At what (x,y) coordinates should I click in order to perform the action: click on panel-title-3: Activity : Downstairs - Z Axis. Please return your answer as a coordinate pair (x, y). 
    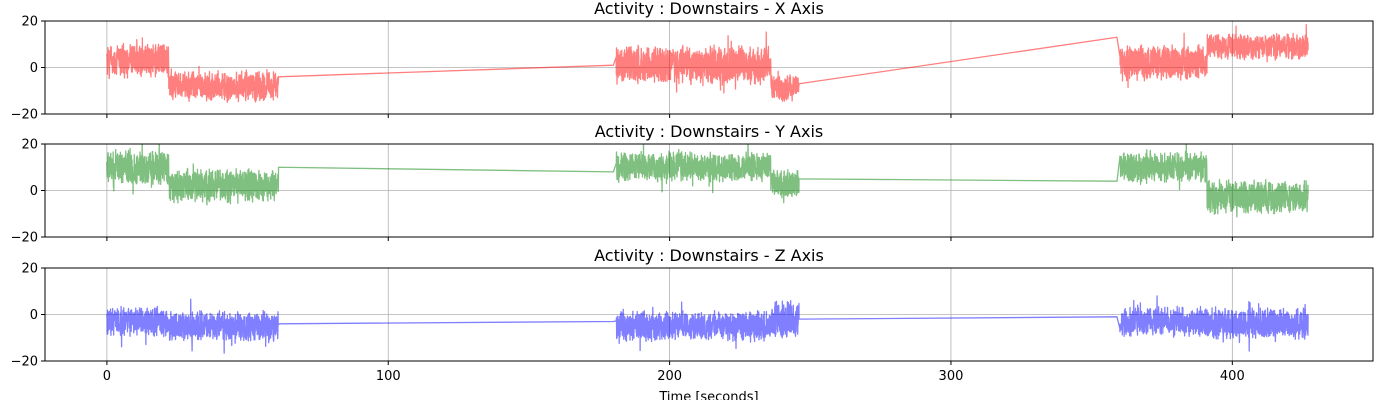
    Looking at the image, I should click on (709, 255).